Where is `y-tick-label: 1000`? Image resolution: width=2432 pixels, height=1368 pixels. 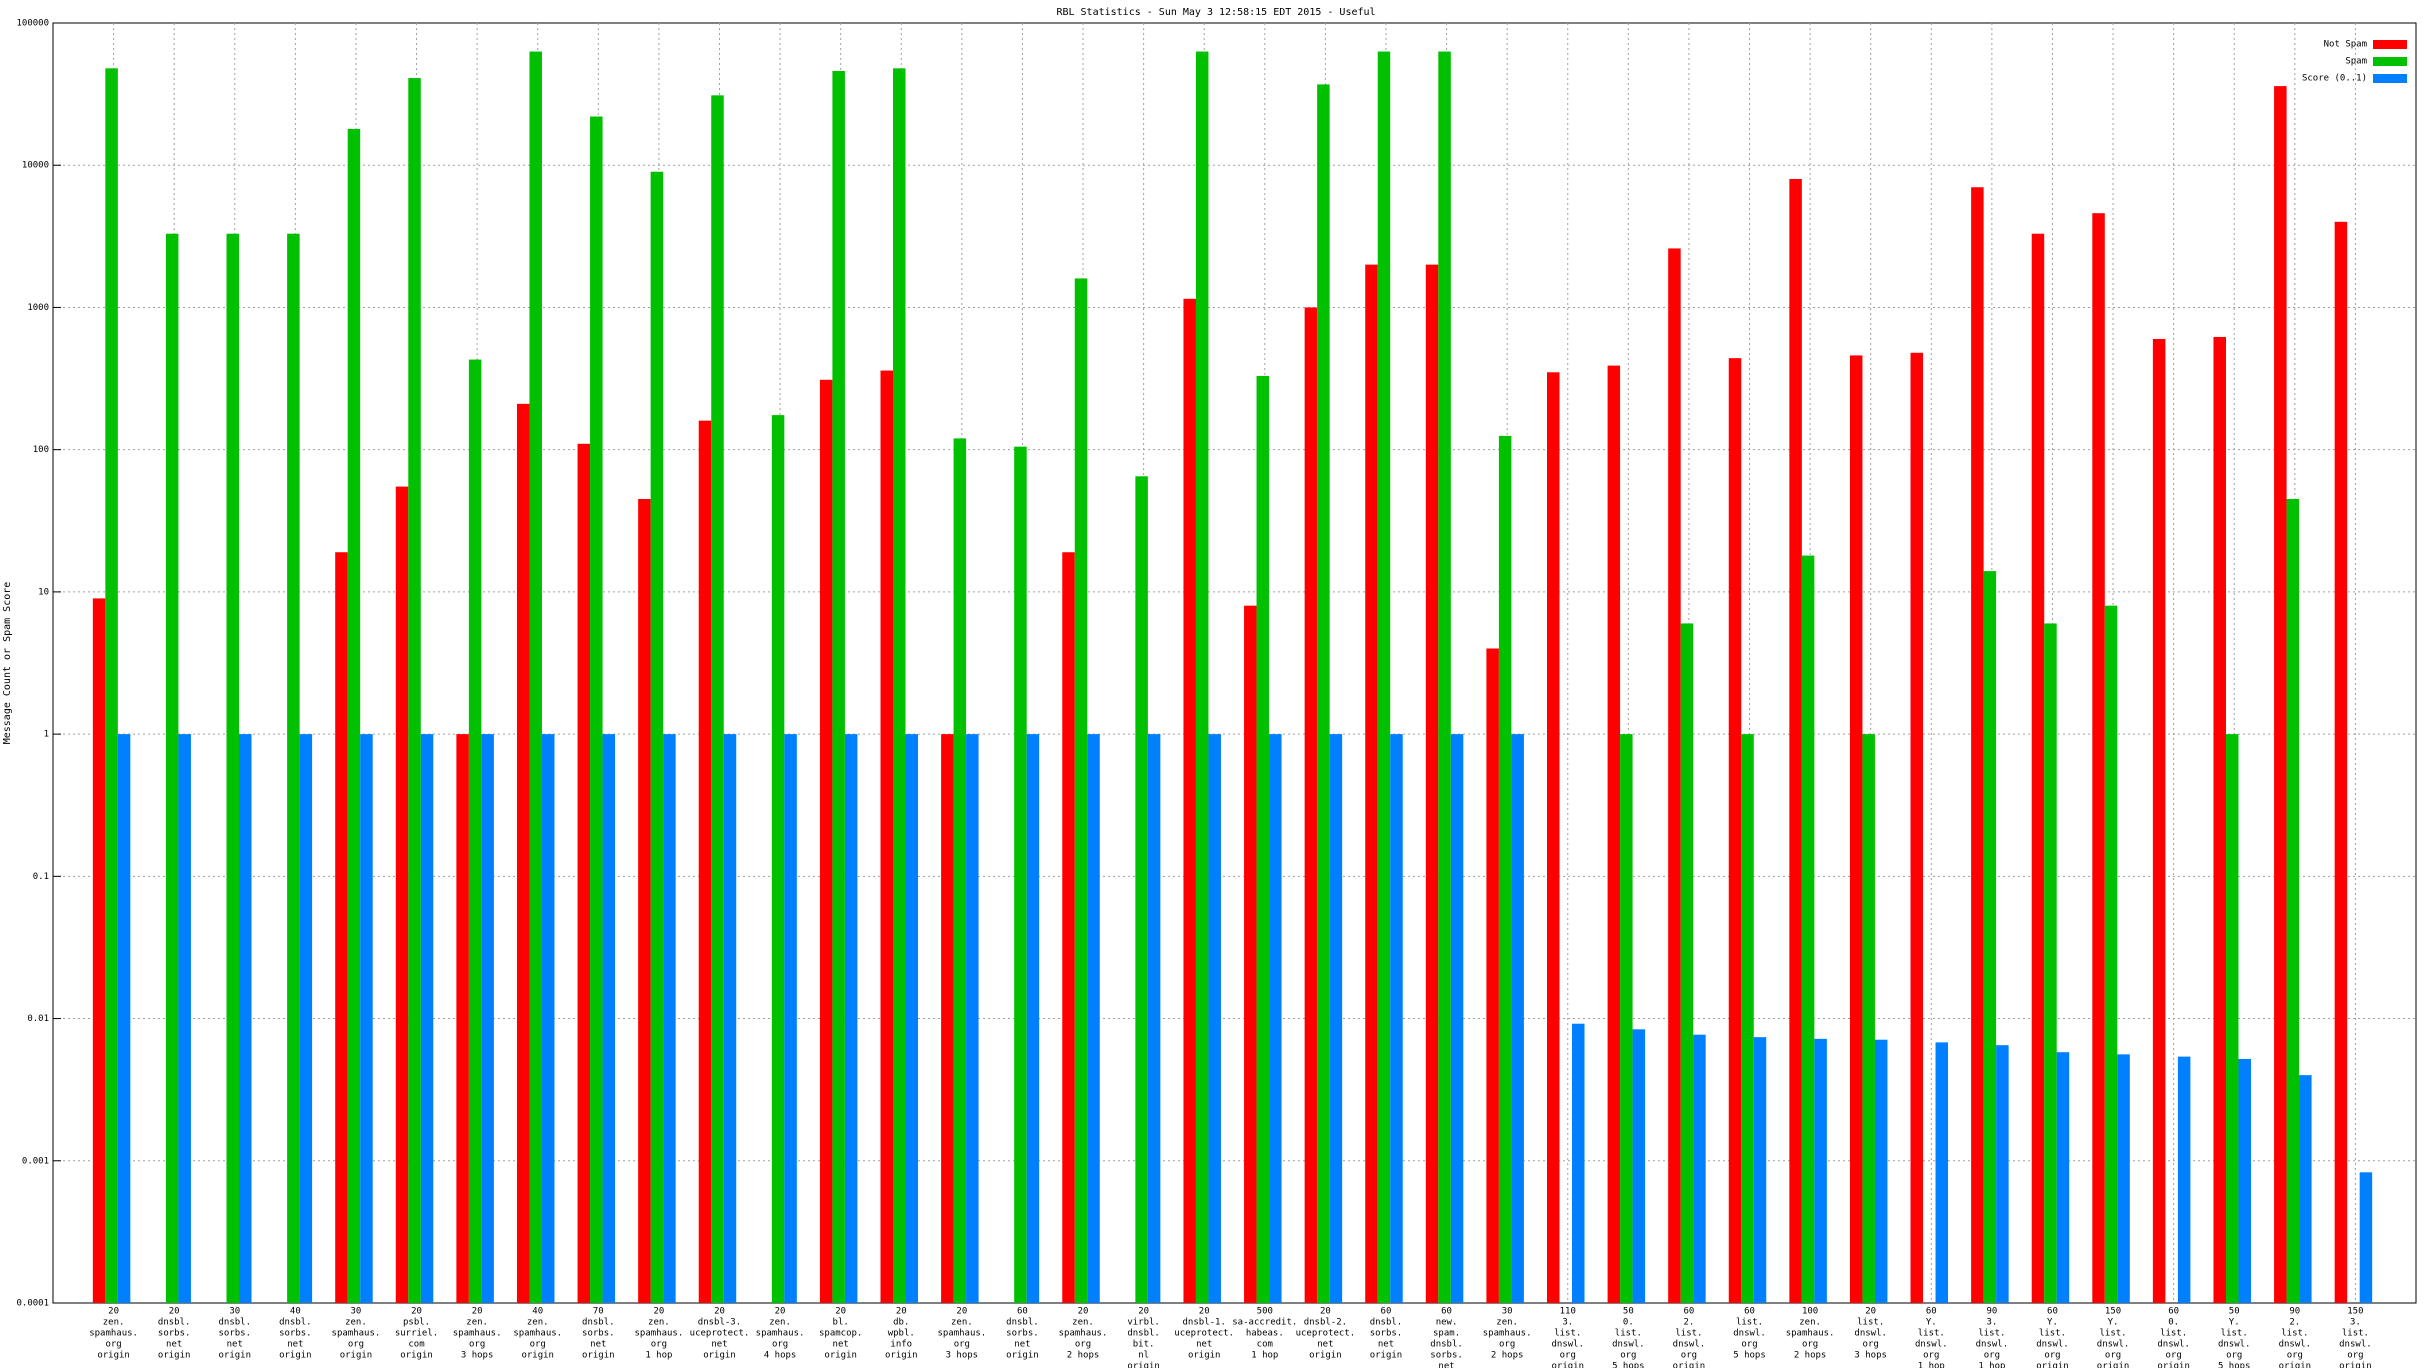 y-tick-label: 1000 is located at coordinates (38, 308).